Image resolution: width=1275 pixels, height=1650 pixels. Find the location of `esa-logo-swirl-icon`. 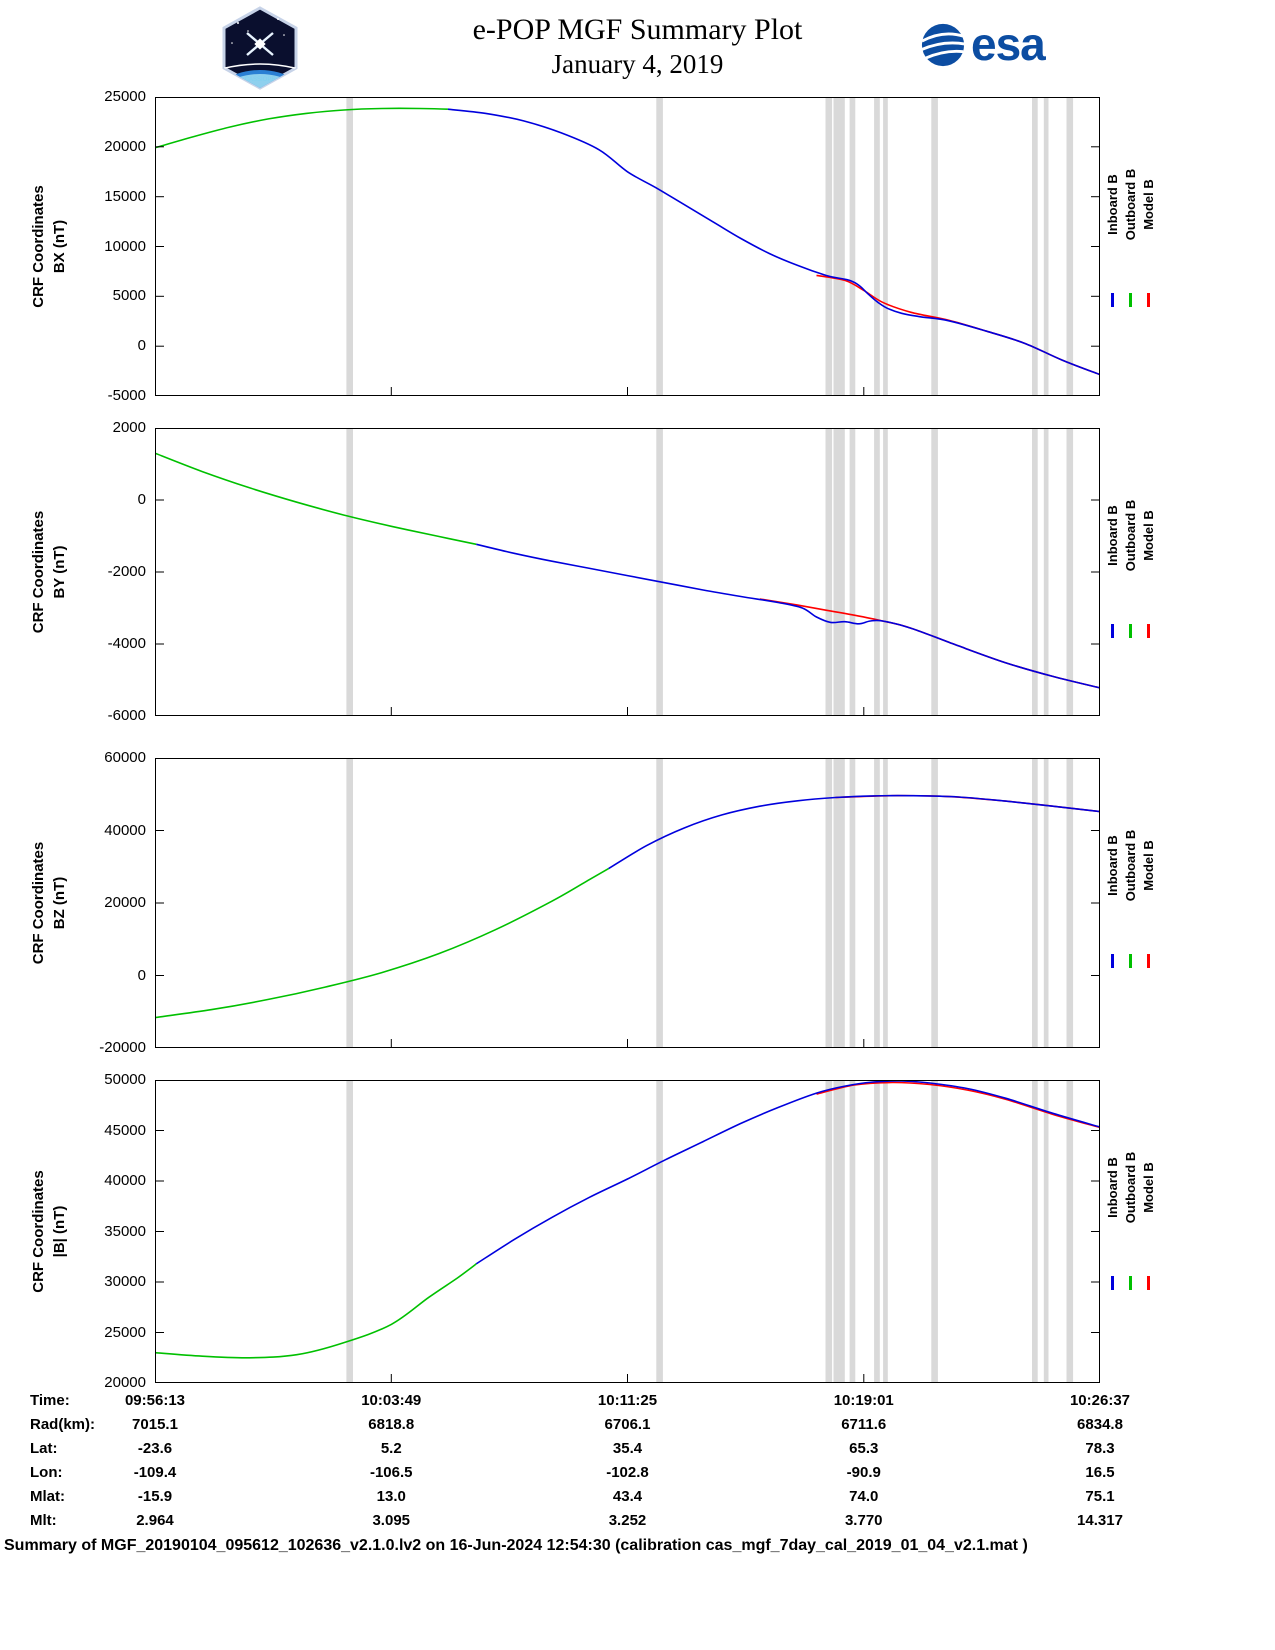

esa-logo-swirl-icon is located at coordinates (943, 45).